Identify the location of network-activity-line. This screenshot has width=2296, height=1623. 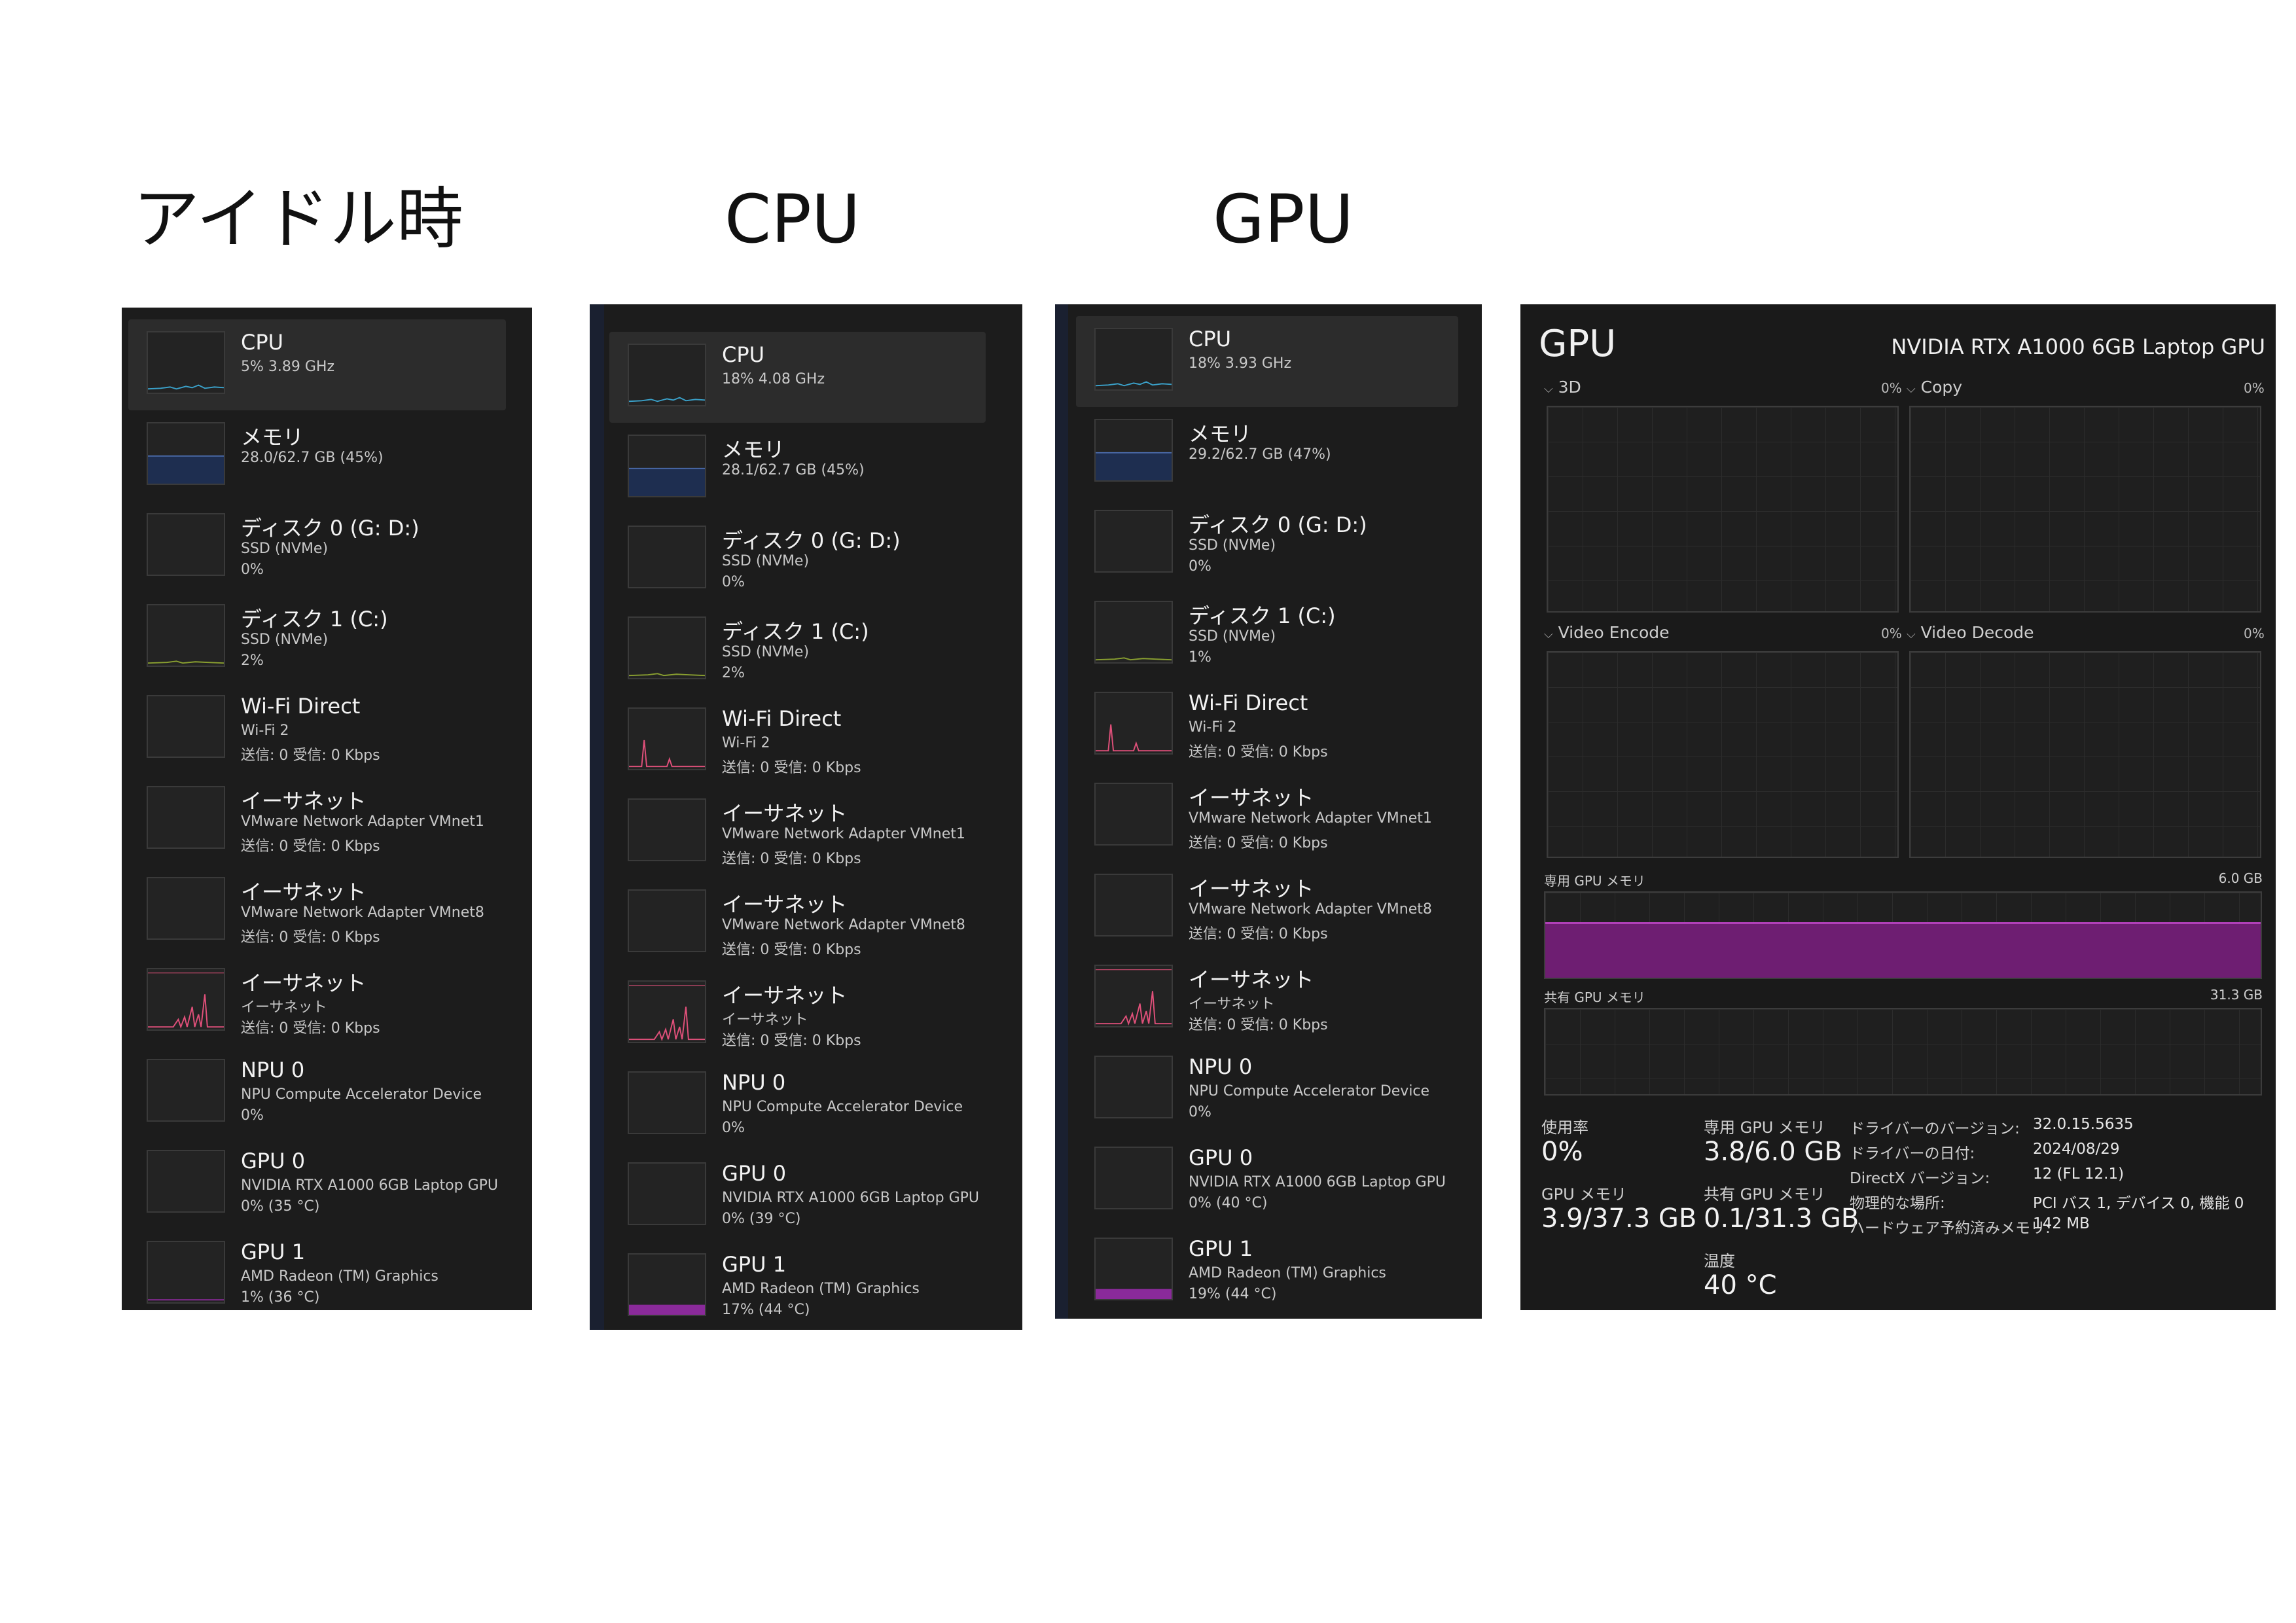
(1134, 1008).